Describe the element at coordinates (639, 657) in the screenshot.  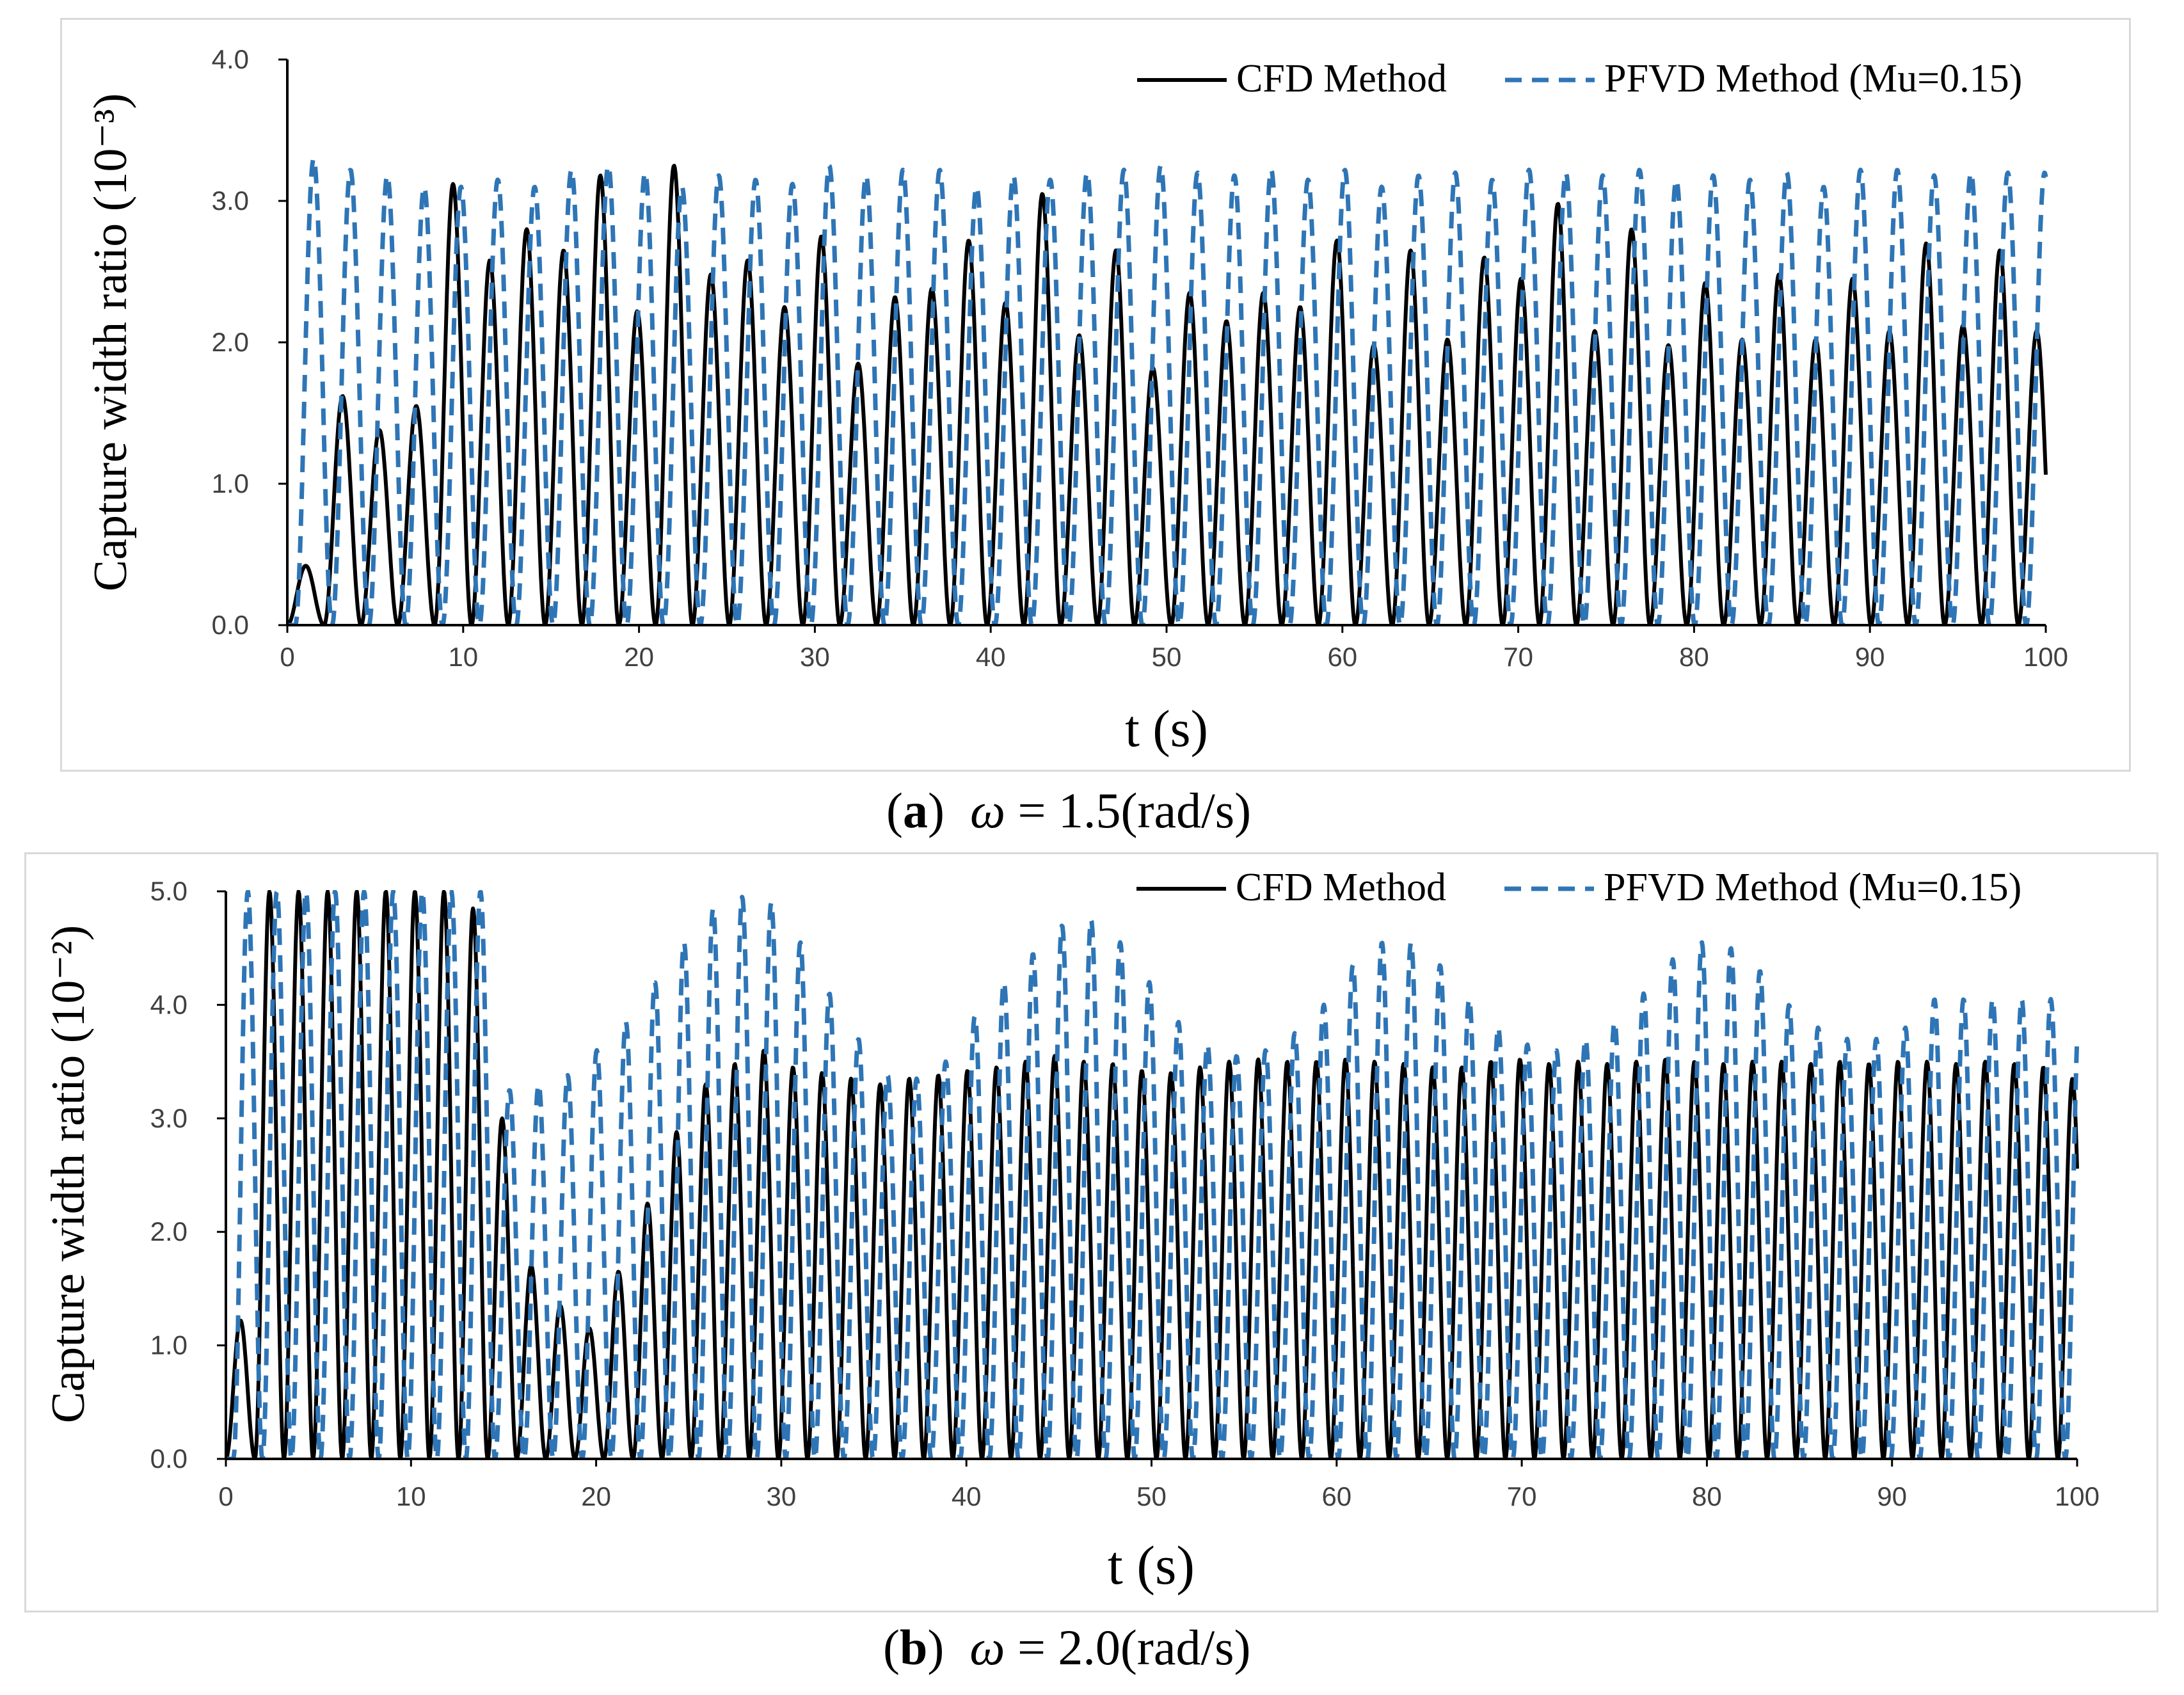
I see `x-tick-label-a: 20` at that location.